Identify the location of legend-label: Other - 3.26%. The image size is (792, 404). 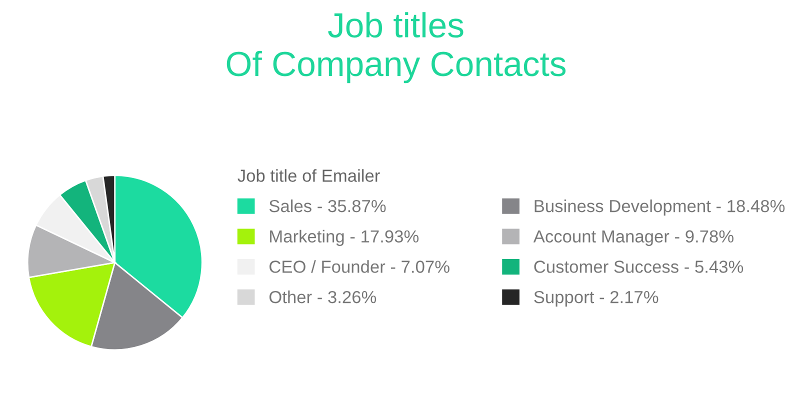
(322, 297).